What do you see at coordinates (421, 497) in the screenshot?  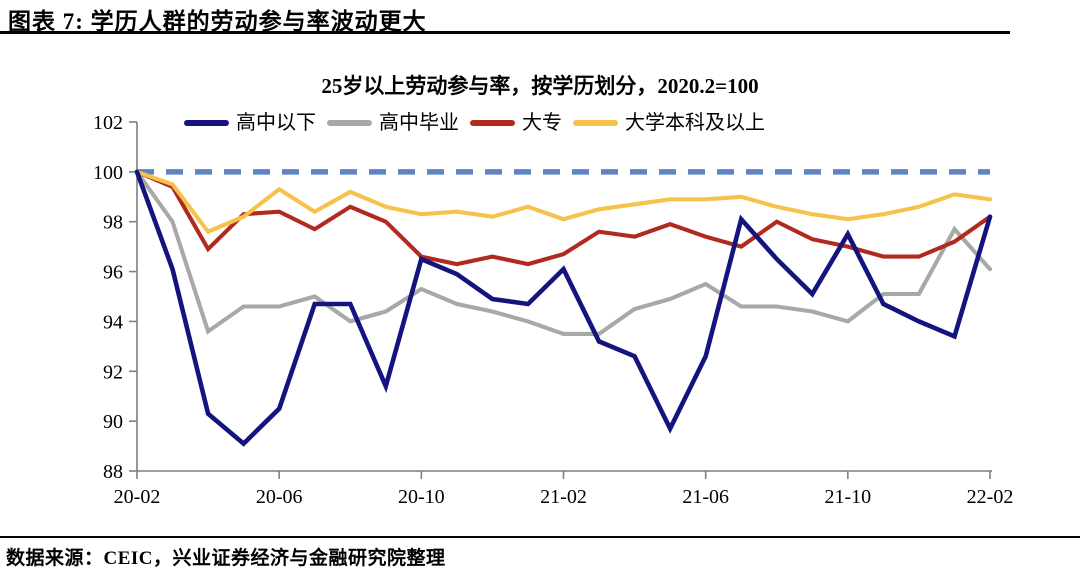 I see `x-tick-label: 20-10` at bounding box center [421, 497].